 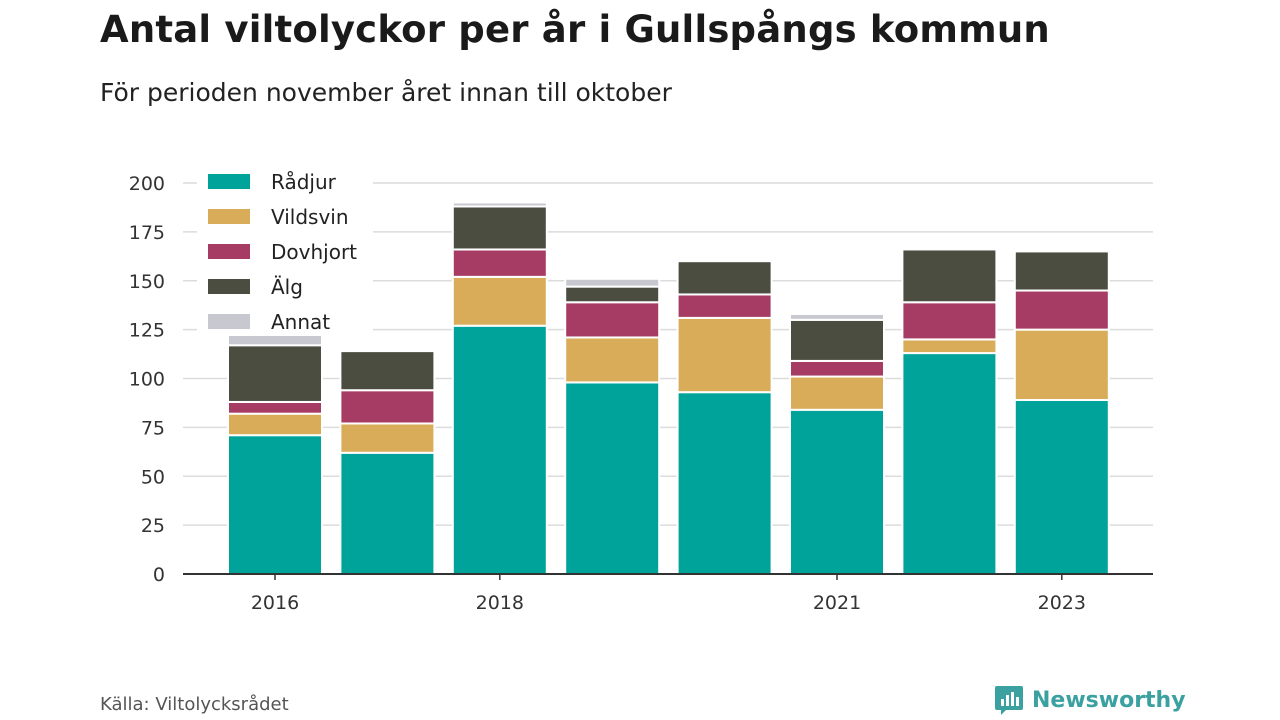 I want to click on y-tick-label: 75, so click(x=153, y=428).